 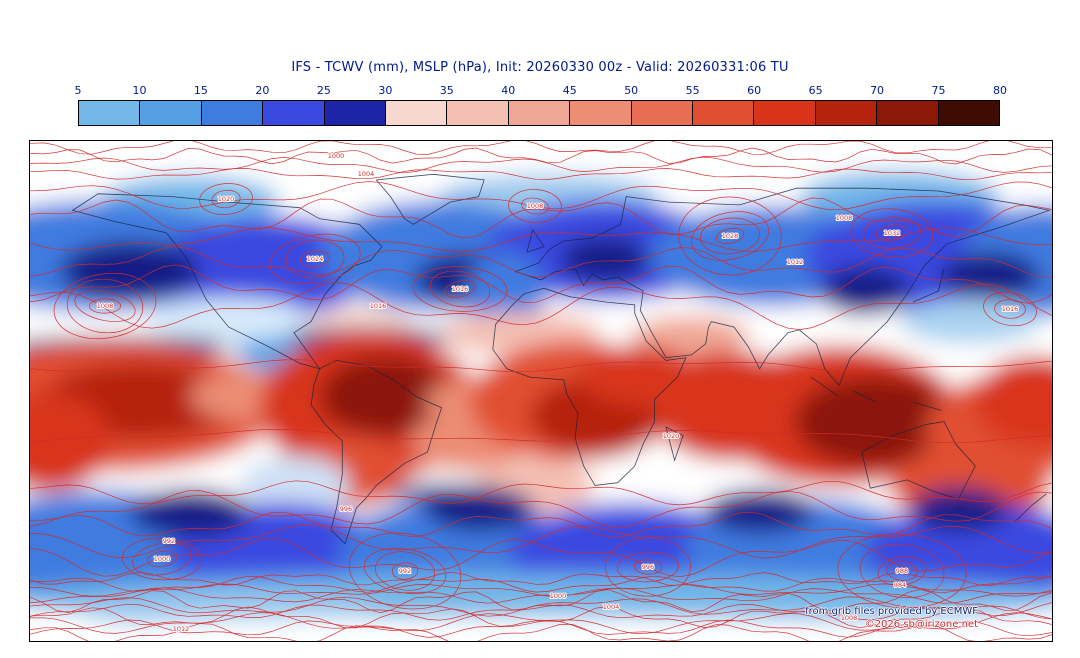 What do you see at coordinates (569, 90) in the screenshot?
I see `colorbar-tick-label: 45` at bounding box center [569, 90].